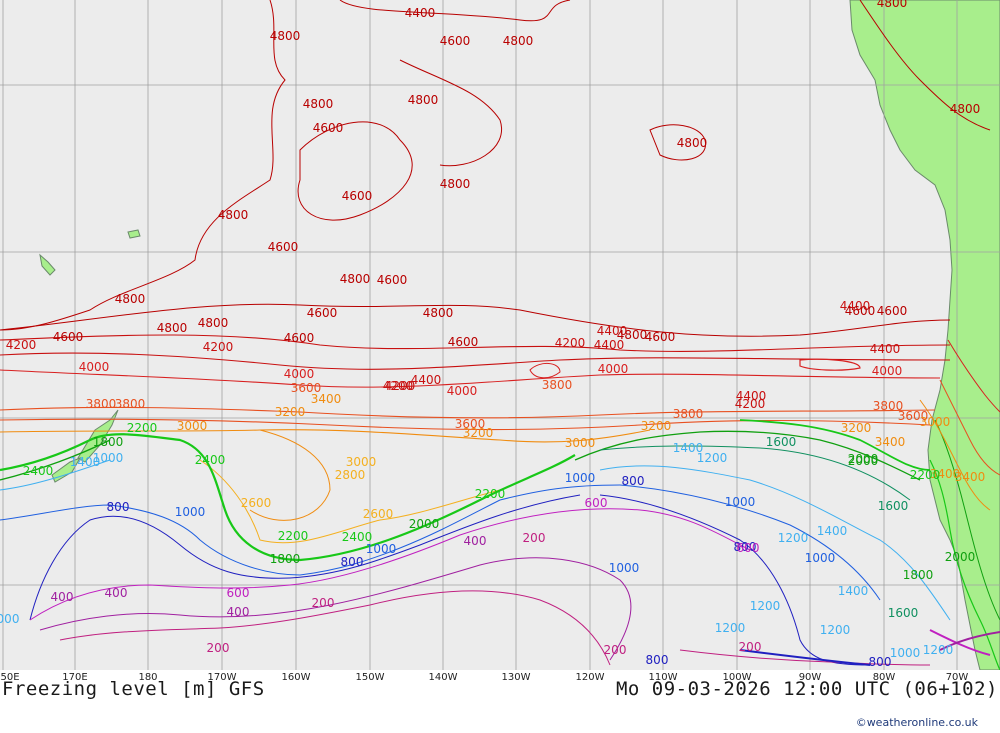  Describe the element at coordinates (357, 537) in the screenshot. I see `contour-label: 2400` at that location.